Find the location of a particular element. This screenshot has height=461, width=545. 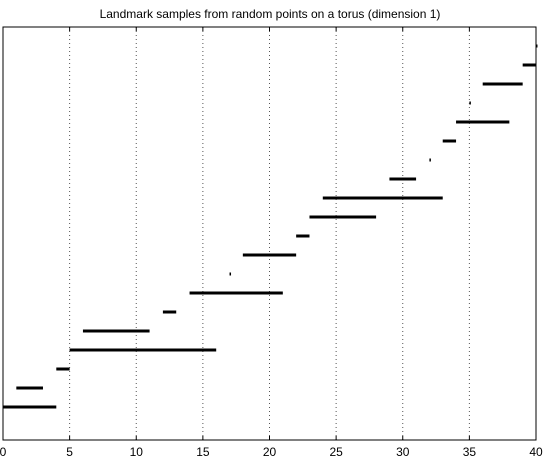

x-tick-label: 30 is located at coordinates (403, 452).